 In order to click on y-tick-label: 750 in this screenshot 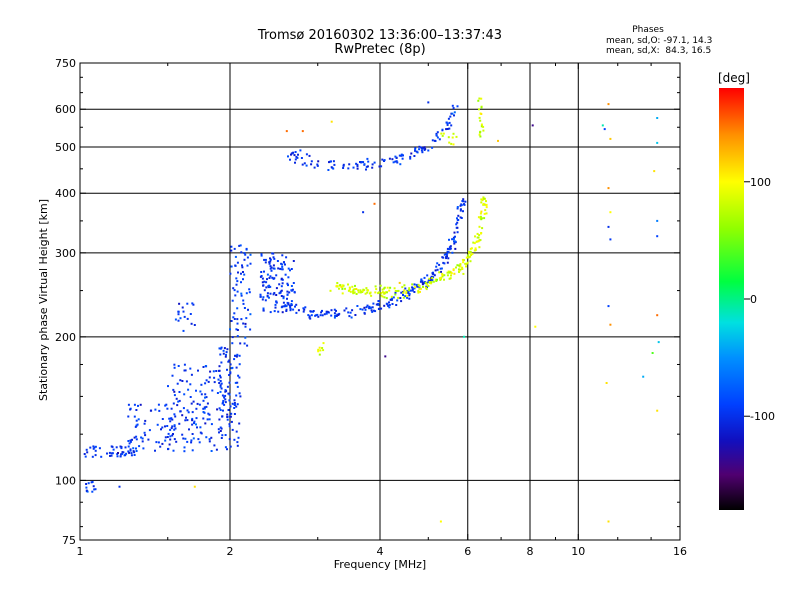, I will do `click(65, 63)`.